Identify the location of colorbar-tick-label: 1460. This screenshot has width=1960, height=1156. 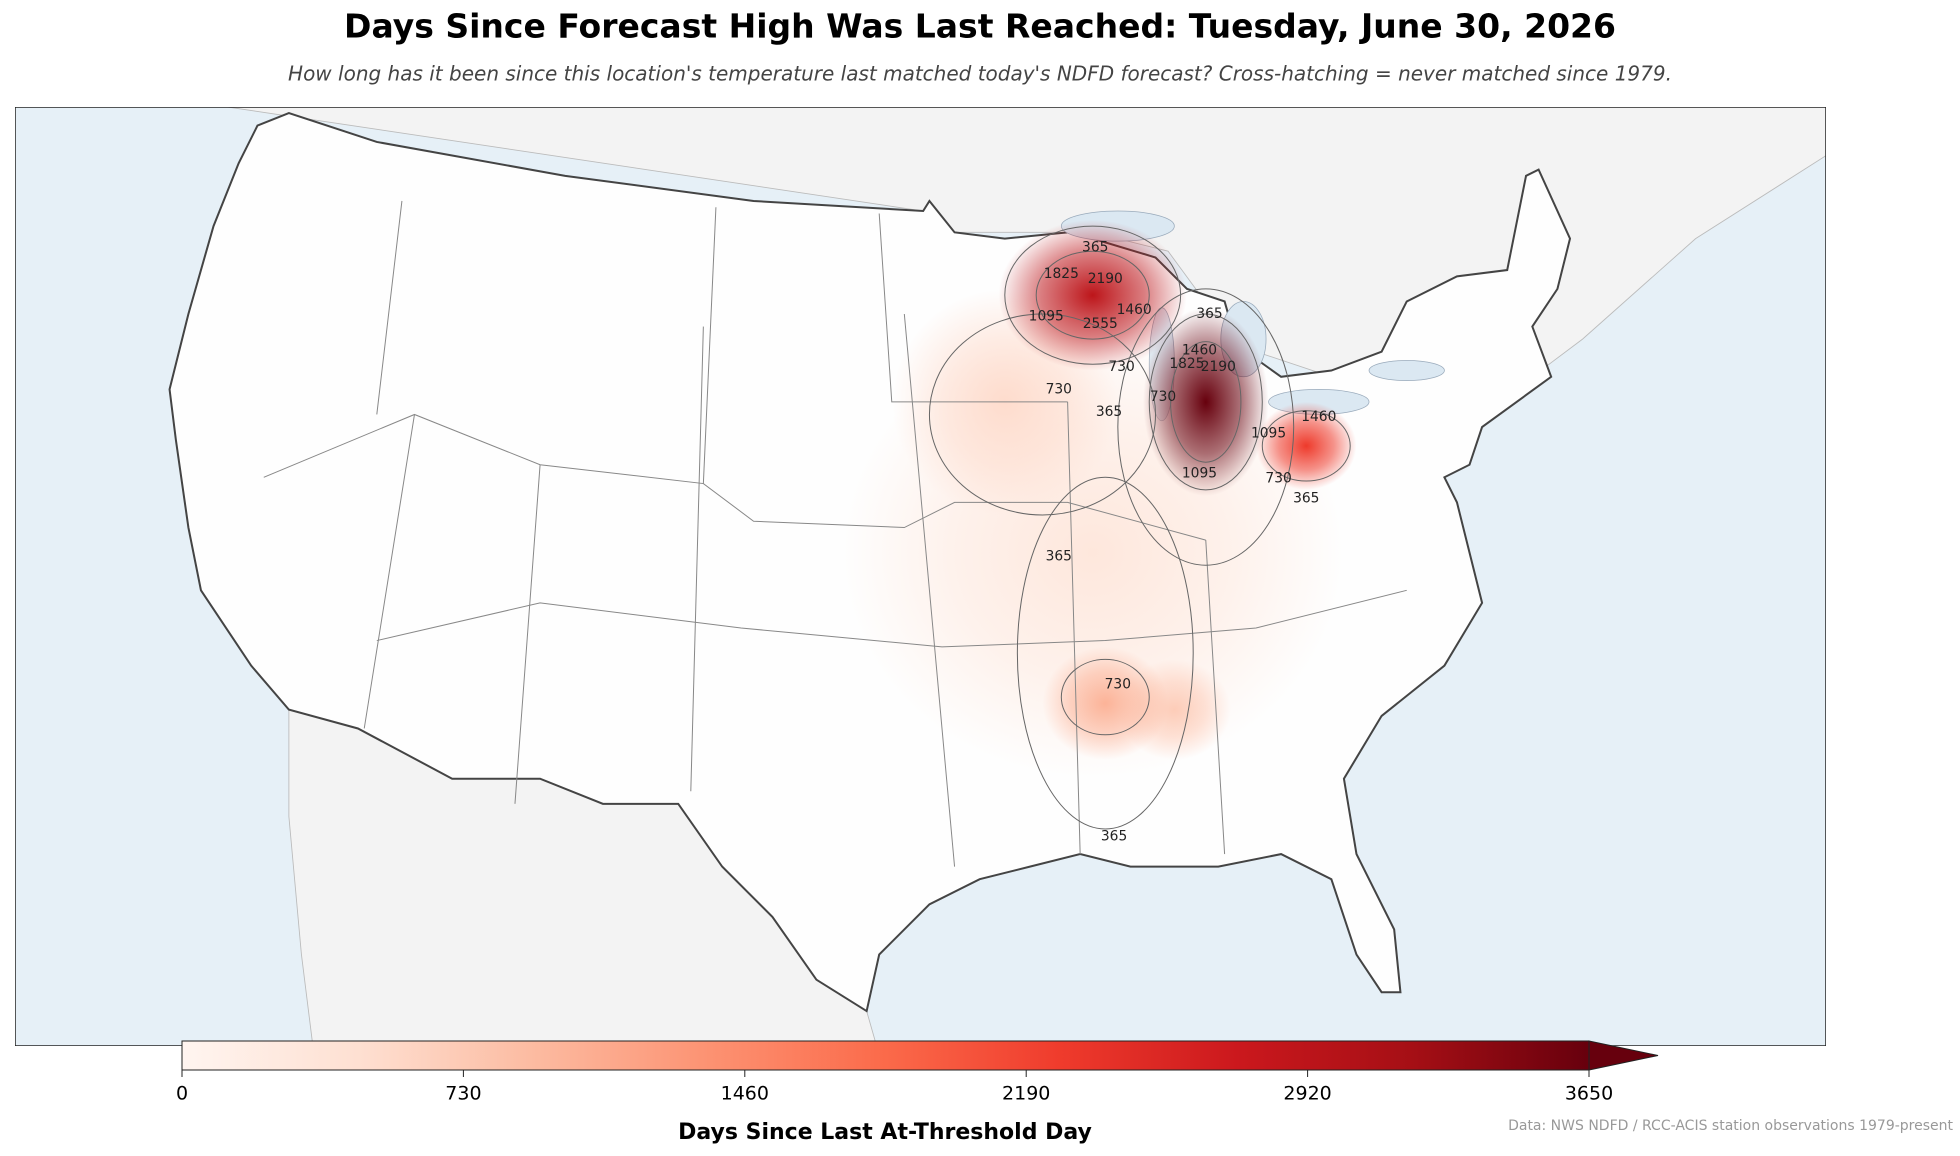
(745, 1094).